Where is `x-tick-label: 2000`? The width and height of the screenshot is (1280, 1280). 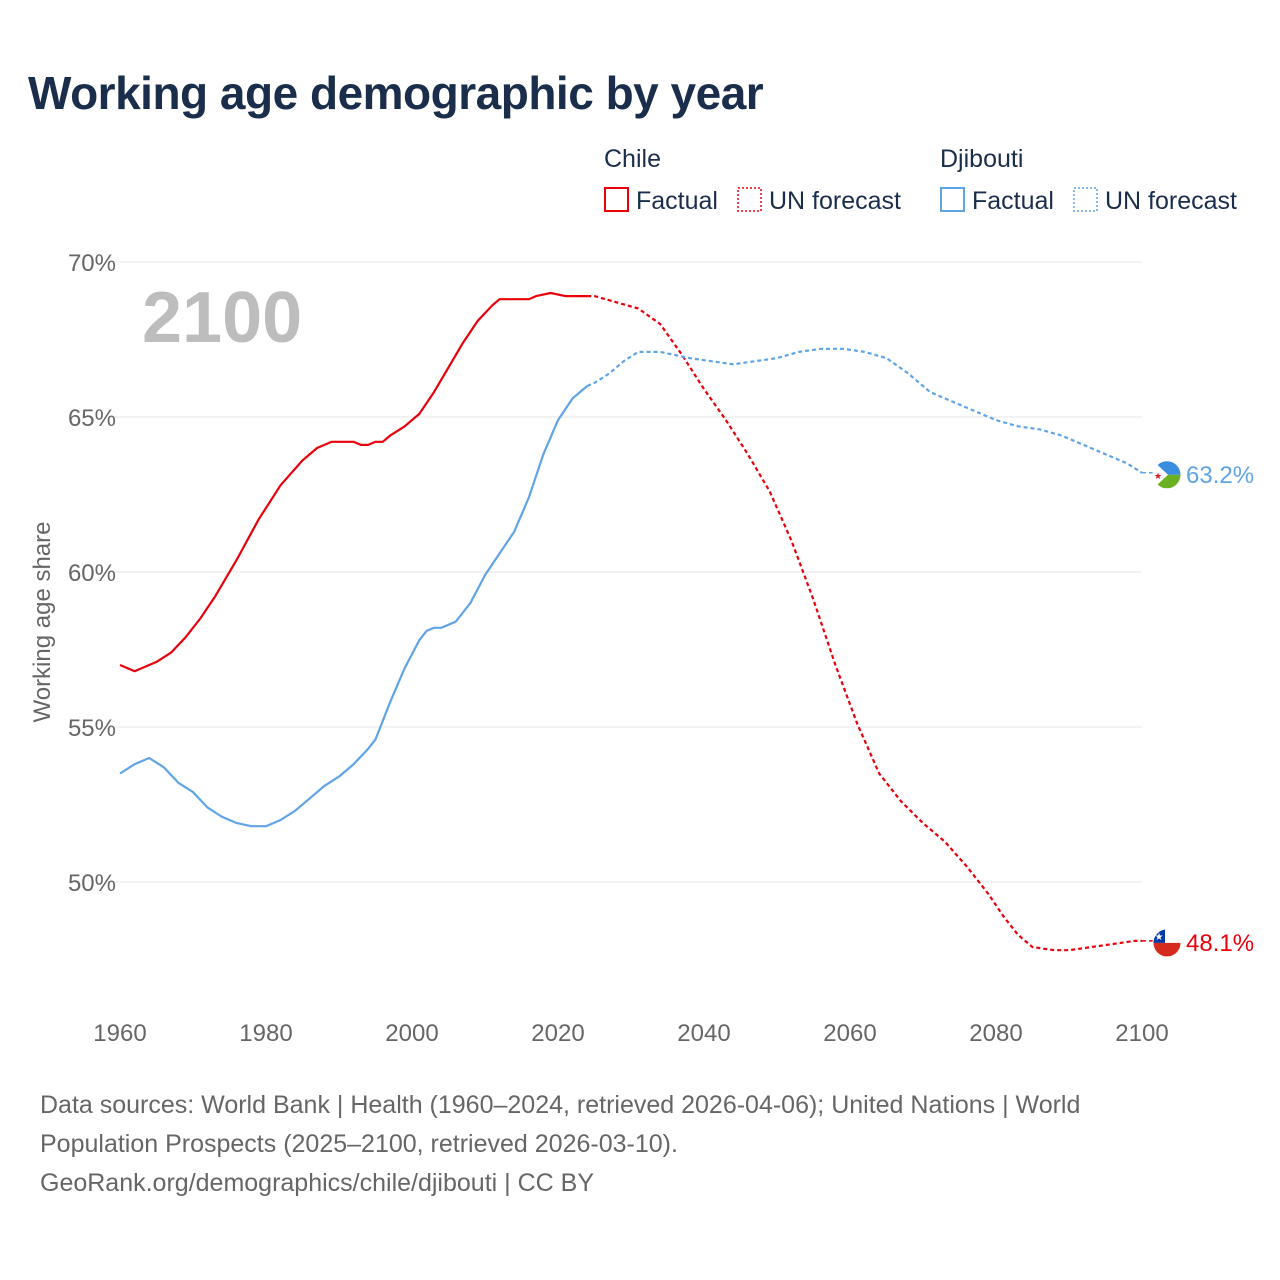 x-tick-label: 2000 is located at coordinates (411, 1033).